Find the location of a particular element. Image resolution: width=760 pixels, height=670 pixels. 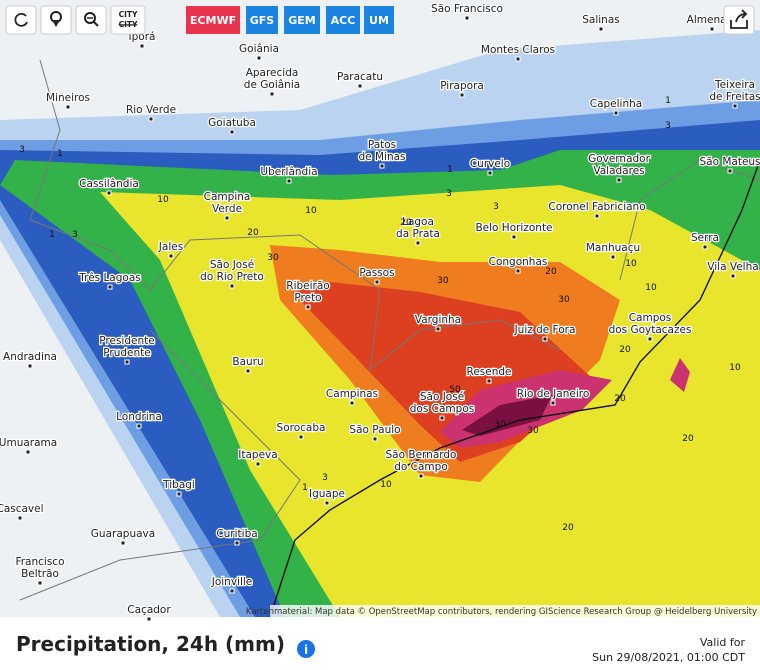

model-button-label: ECMWF is located at coordinates (213, 20).